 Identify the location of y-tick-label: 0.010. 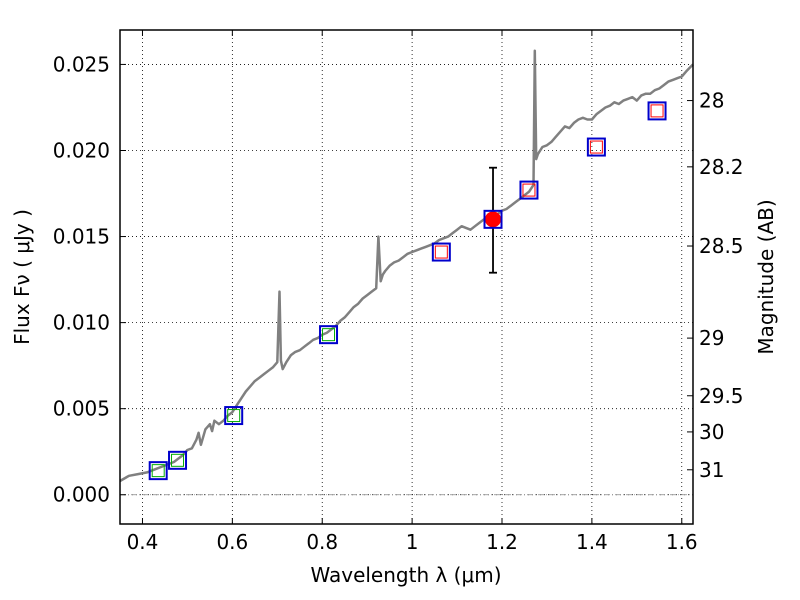
(81, 323).